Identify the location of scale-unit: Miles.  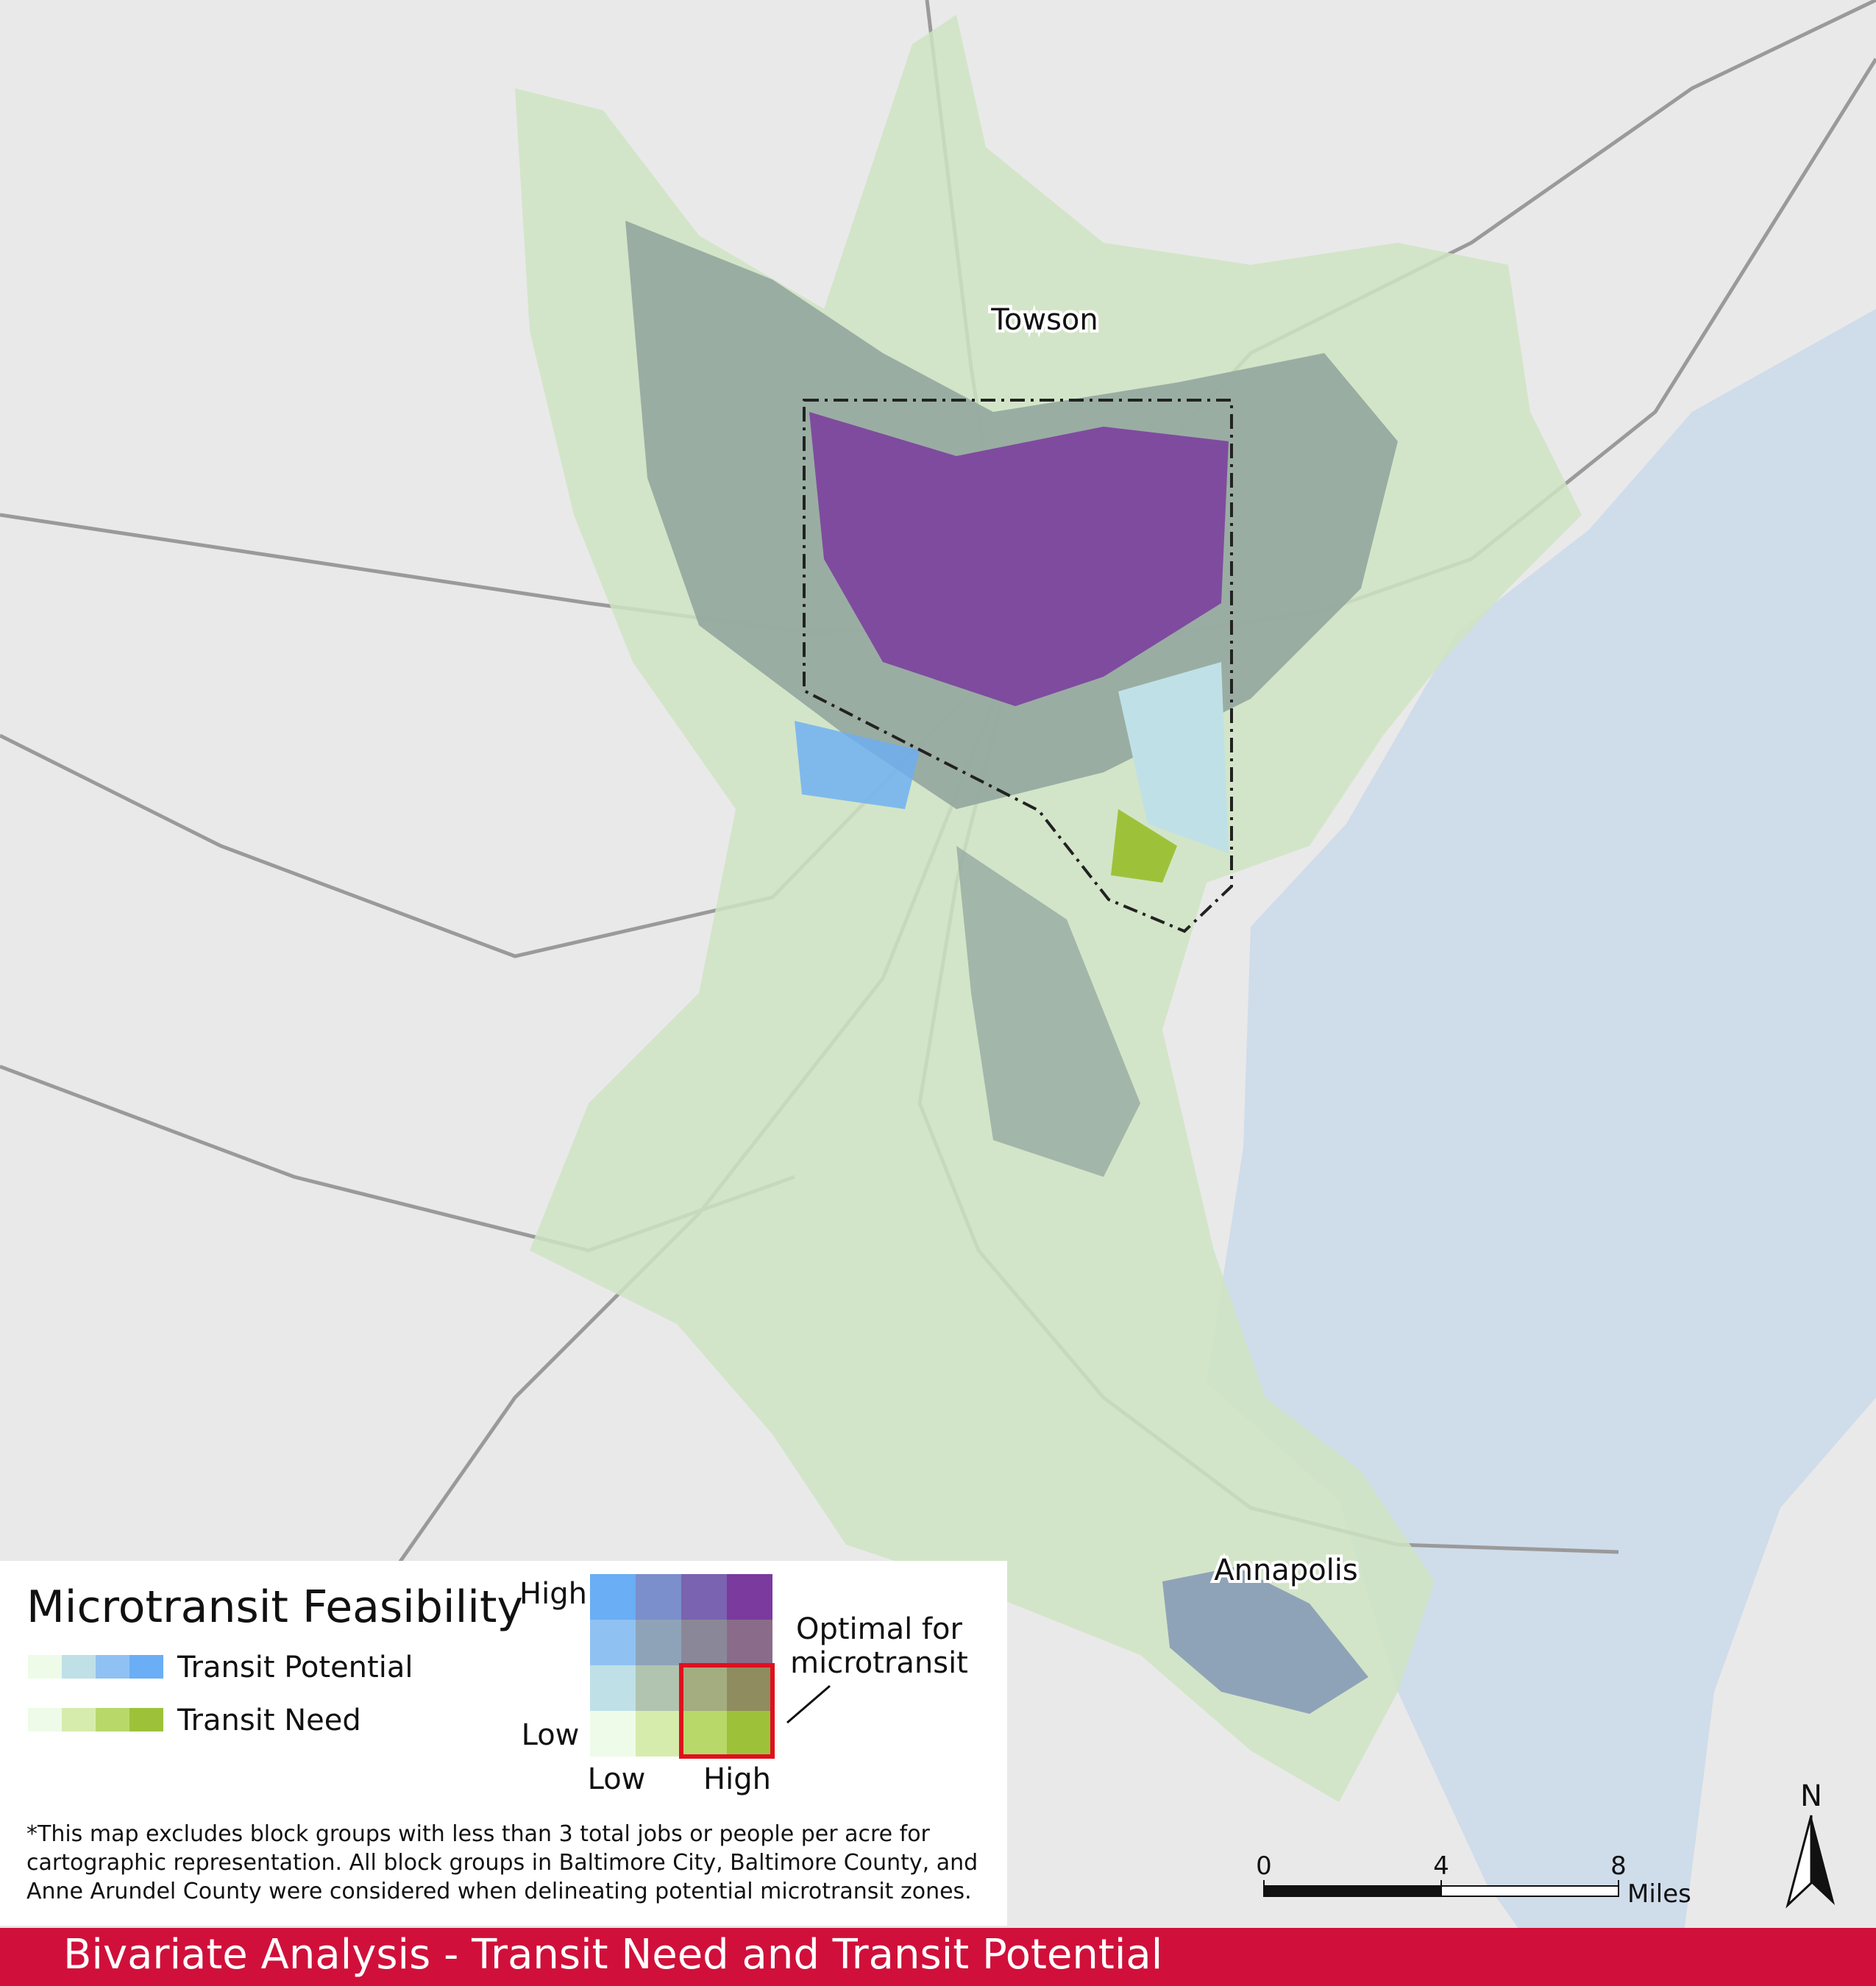
(1659, 1894).